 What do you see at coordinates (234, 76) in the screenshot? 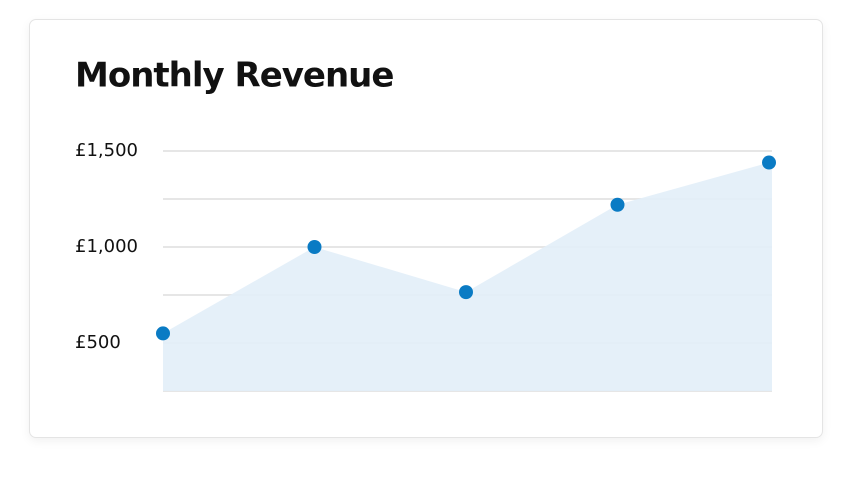
I see `chart-title: Monthly Revenue` at bounding box center [234, 76].